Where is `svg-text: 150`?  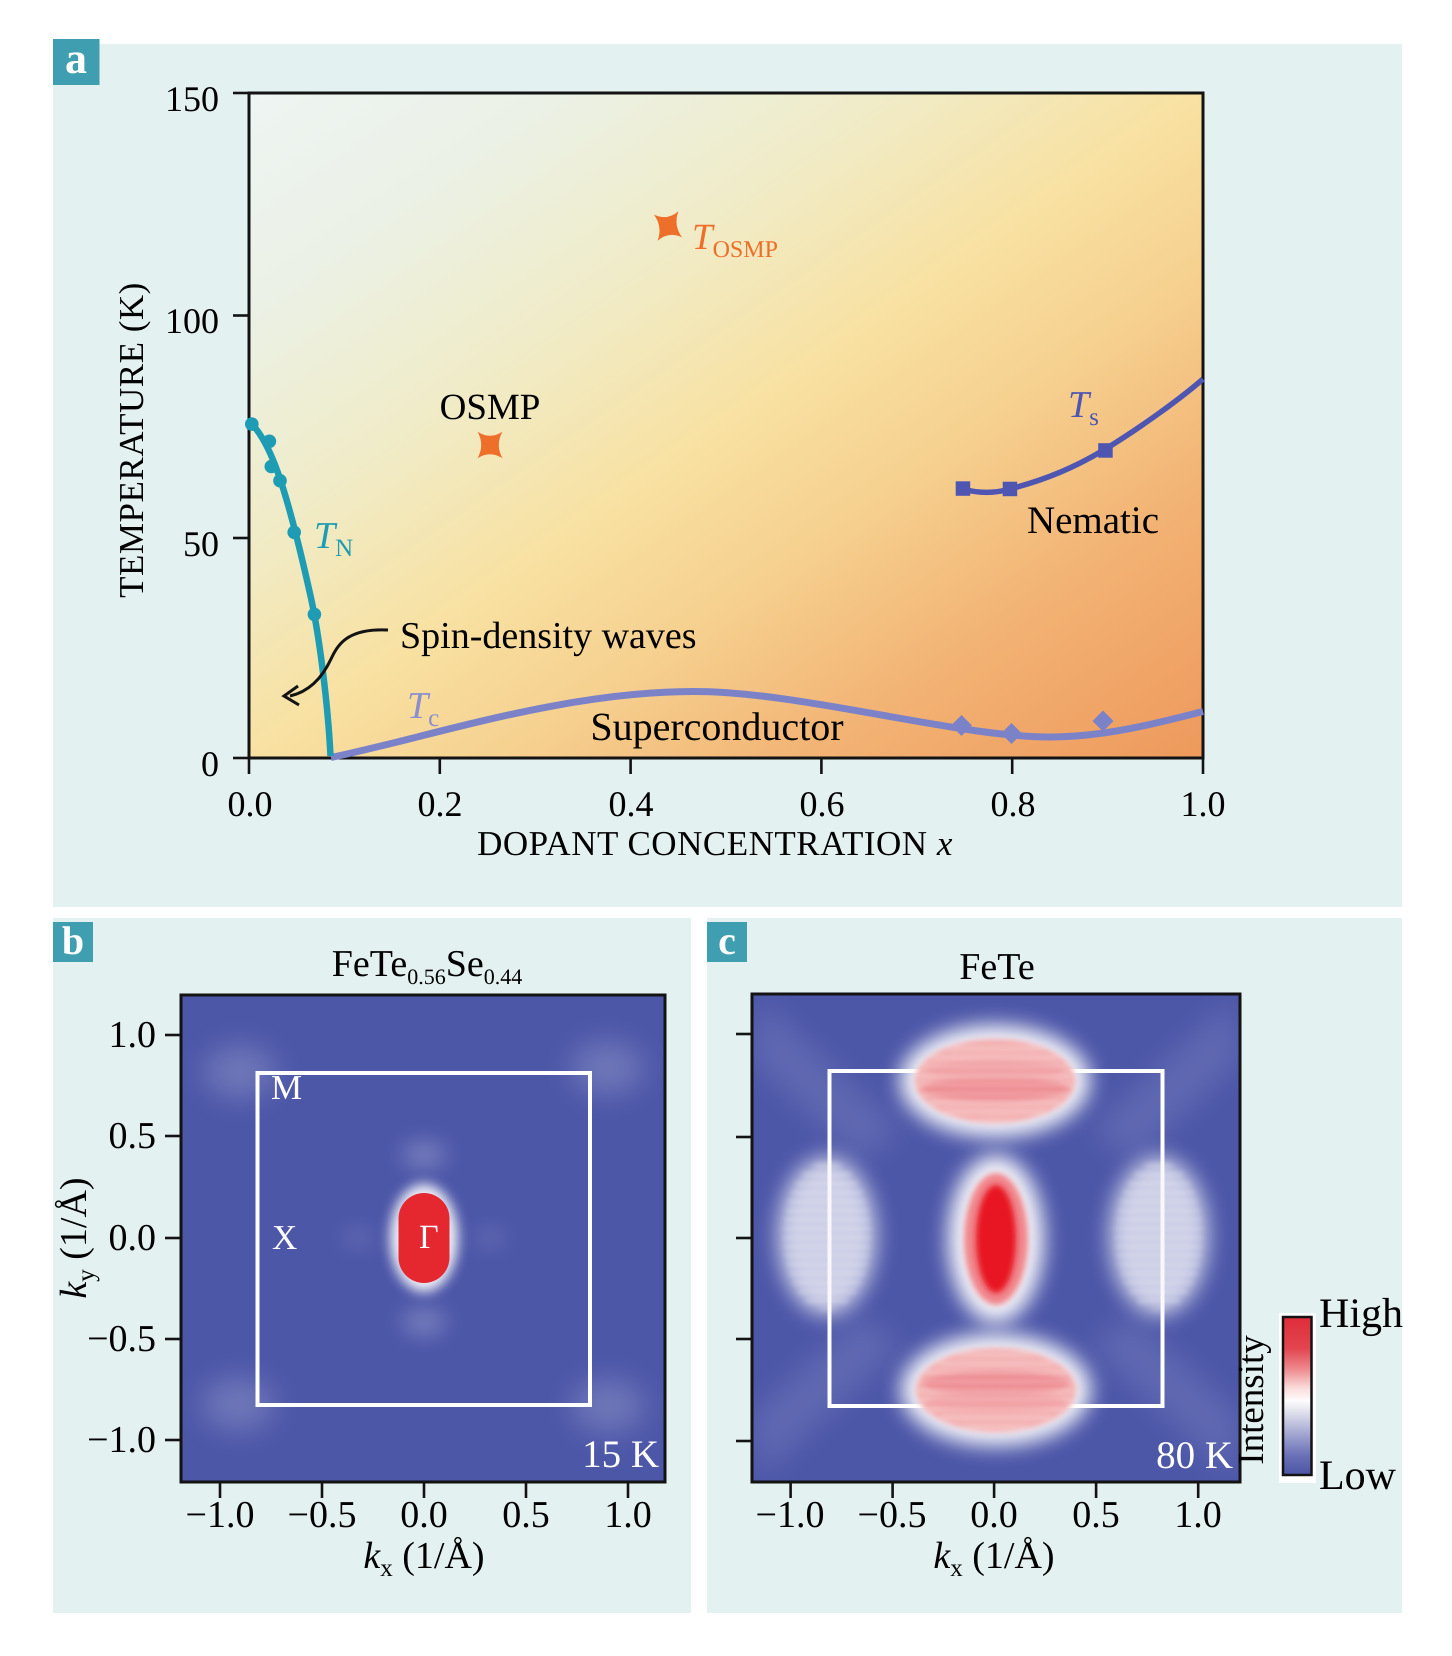
svg-text: 150 is located at coordinates (192, 99).